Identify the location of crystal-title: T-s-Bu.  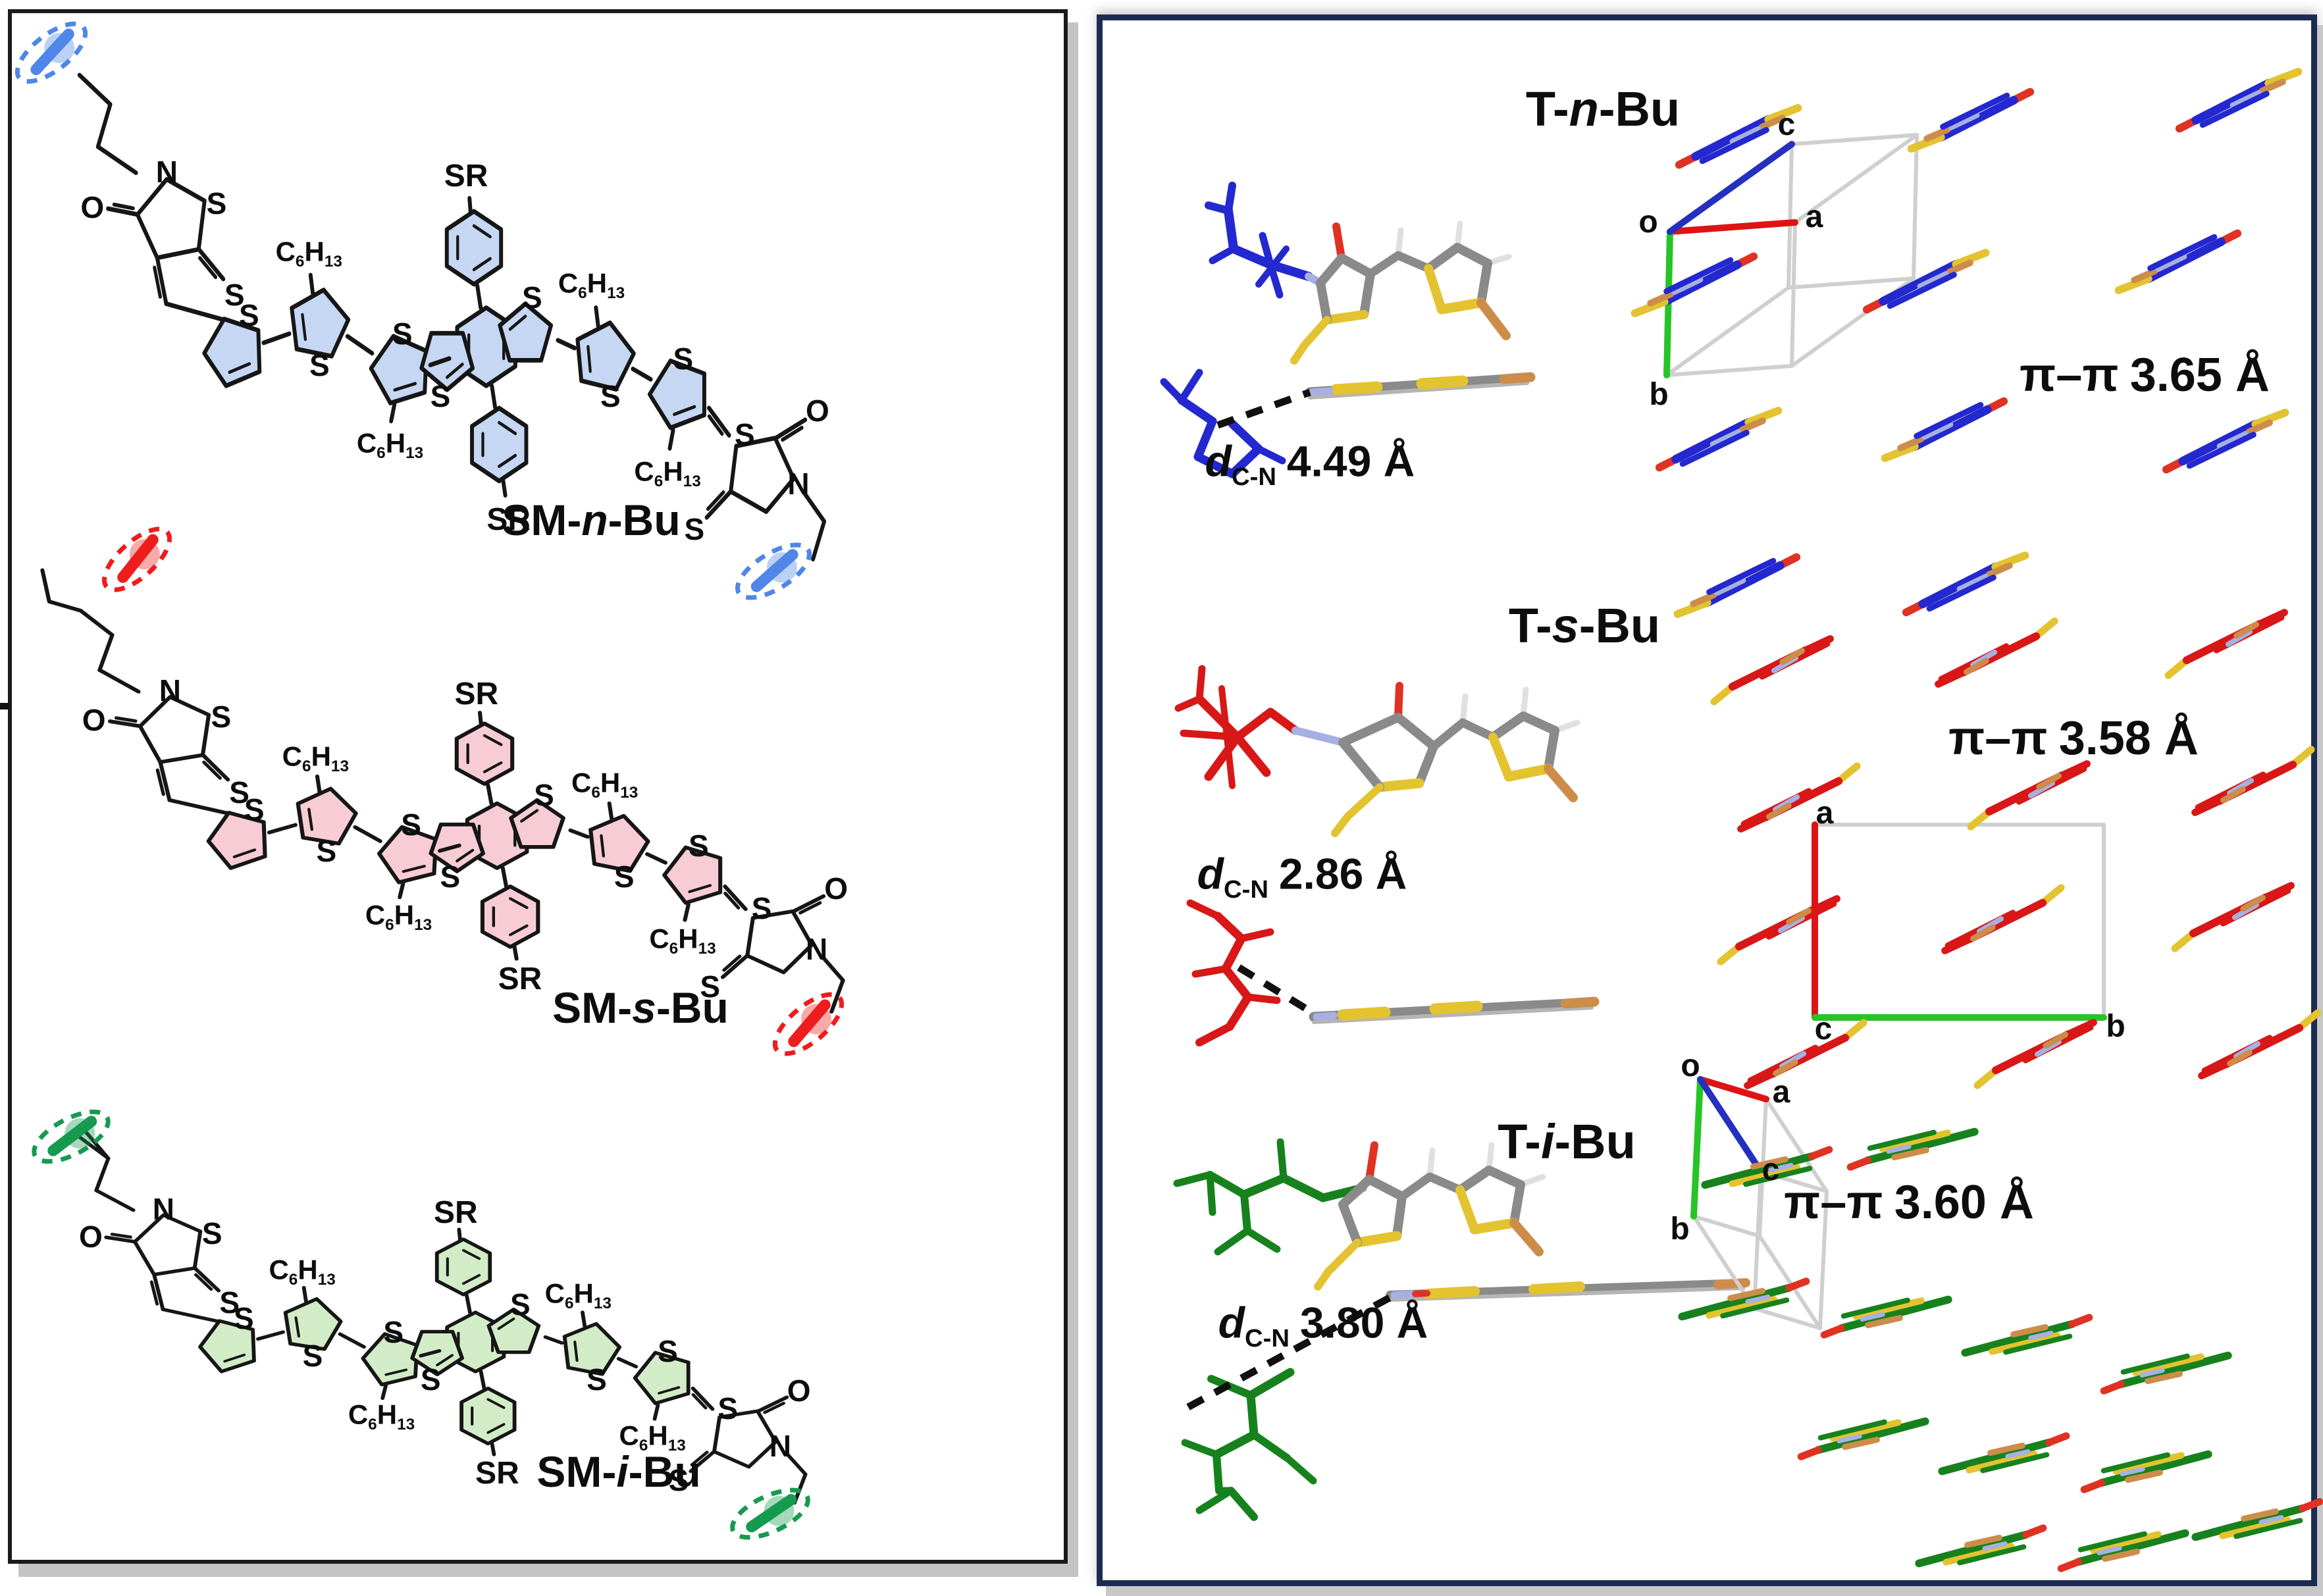
(1585, 626).